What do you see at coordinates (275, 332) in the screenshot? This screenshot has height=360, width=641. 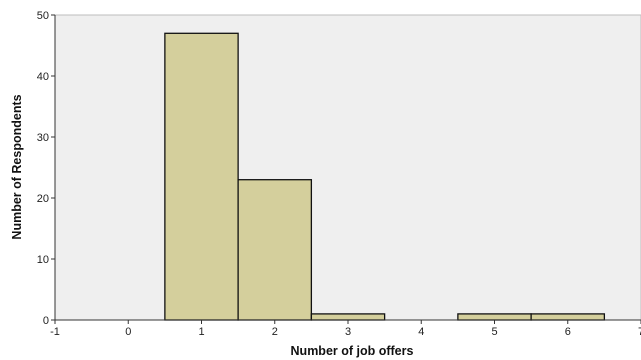 I see `x-tick-label: 2` at bounding box center [275, 332].